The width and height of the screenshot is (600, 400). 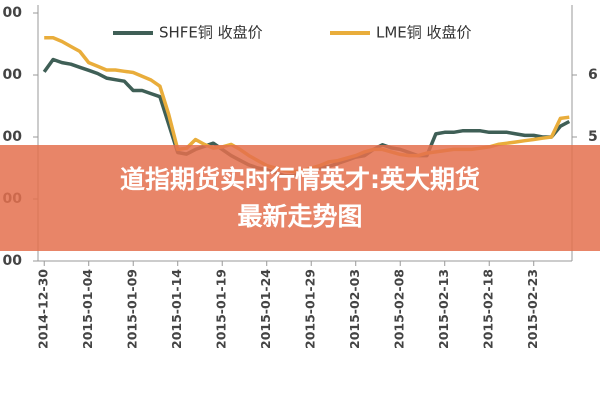 I want to click on x-tick-label: 2015-01-19, so click(x=221, y=309).